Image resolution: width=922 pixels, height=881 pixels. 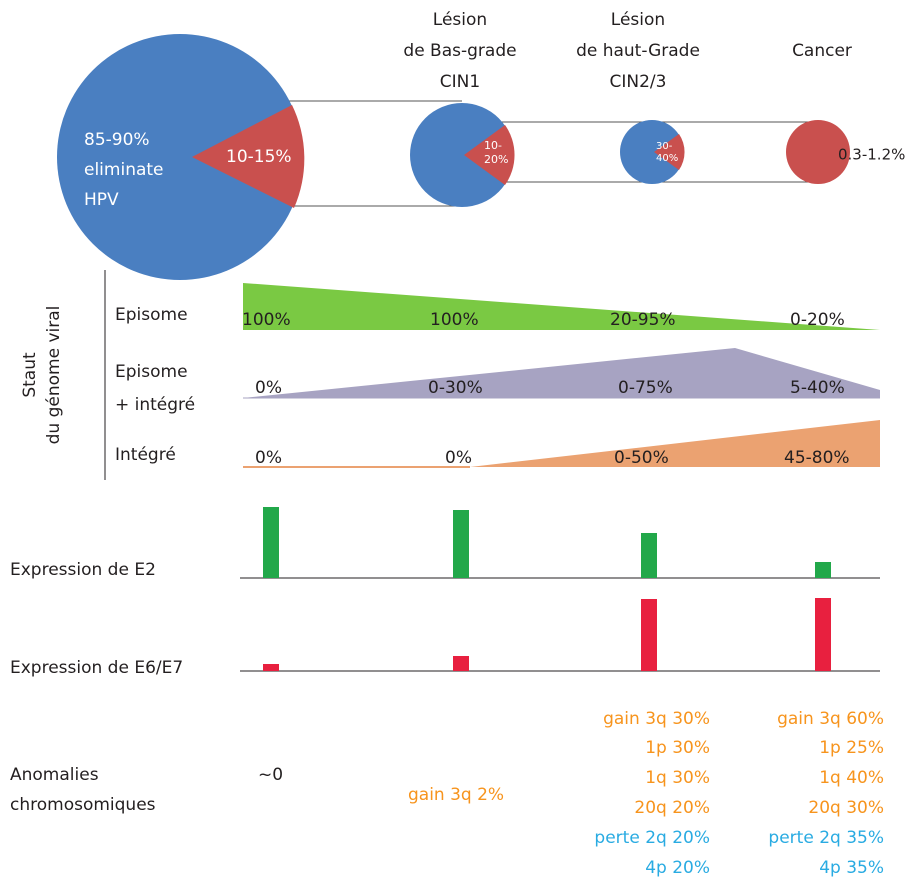 What do you see at coordinates (259, 157) in the screenshot?
I see `pie-label: 10-15%` at bounding box center [259, 157].